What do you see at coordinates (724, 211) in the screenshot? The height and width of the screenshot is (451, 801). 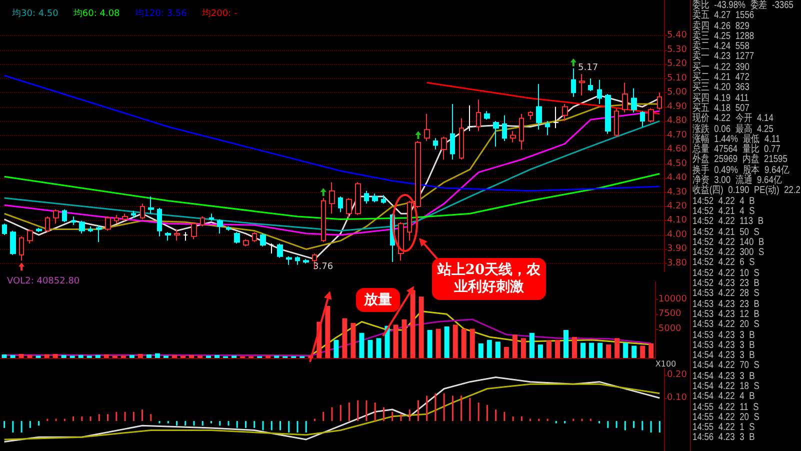 I see `text: 14:52 4.21 4 S` at bounding box center [724, 211].